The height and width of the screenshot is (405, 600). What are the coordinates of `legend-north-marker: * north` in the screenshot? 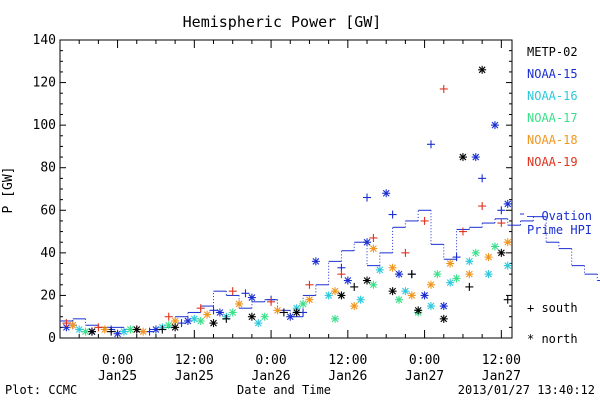 It's located at (552, 339).